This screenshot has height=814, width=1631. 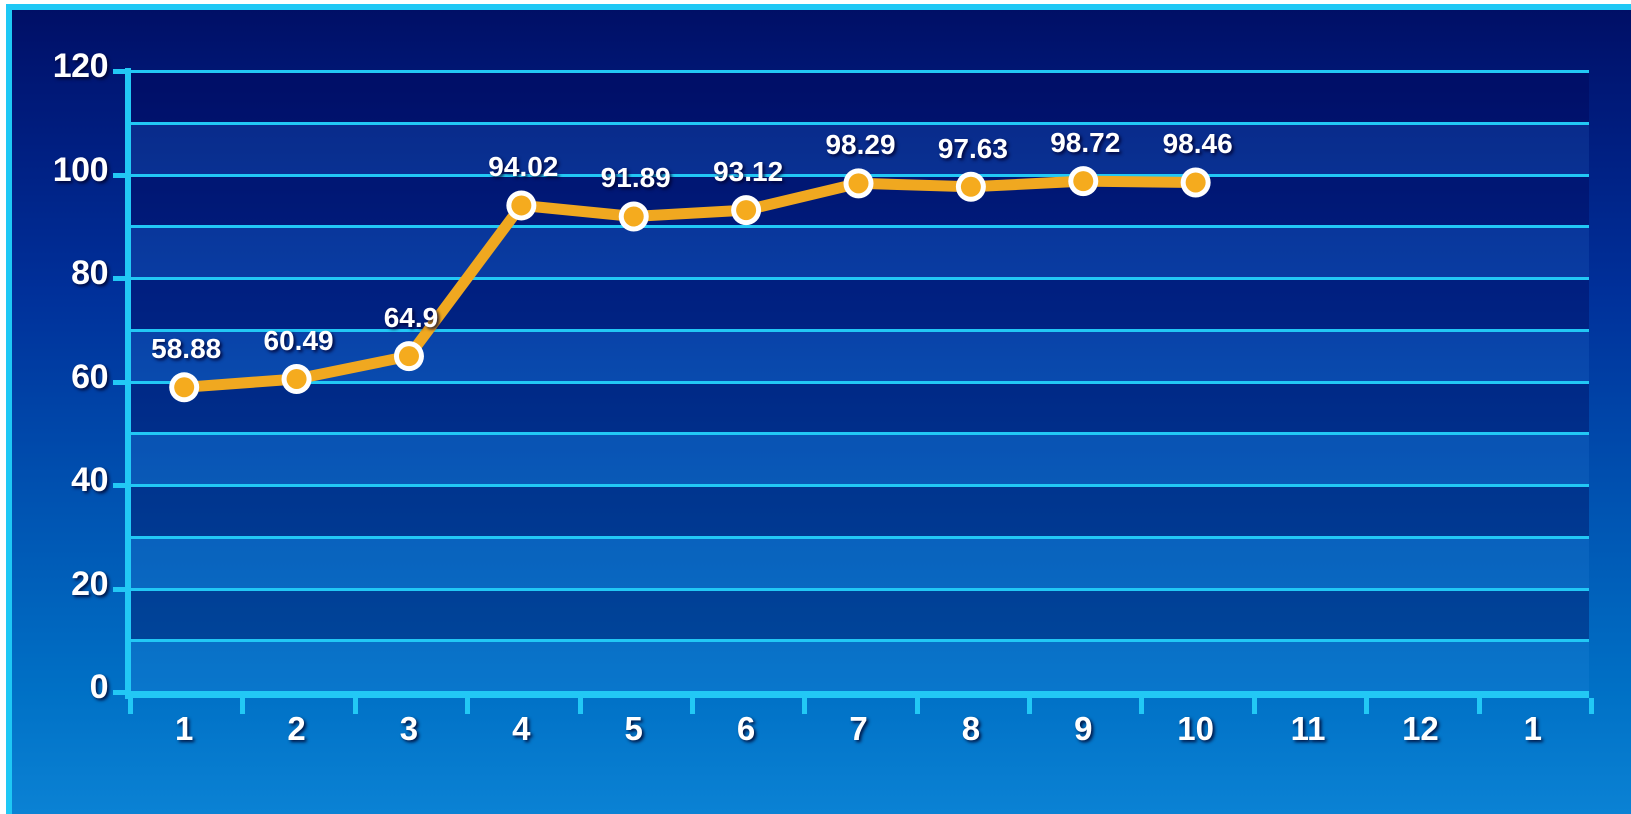 I want to click on data-point-label: 98.29, so click(x=860, y=145).